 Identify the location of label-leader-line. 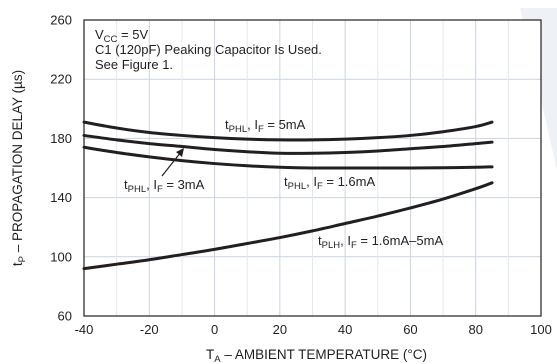
(171, 164).